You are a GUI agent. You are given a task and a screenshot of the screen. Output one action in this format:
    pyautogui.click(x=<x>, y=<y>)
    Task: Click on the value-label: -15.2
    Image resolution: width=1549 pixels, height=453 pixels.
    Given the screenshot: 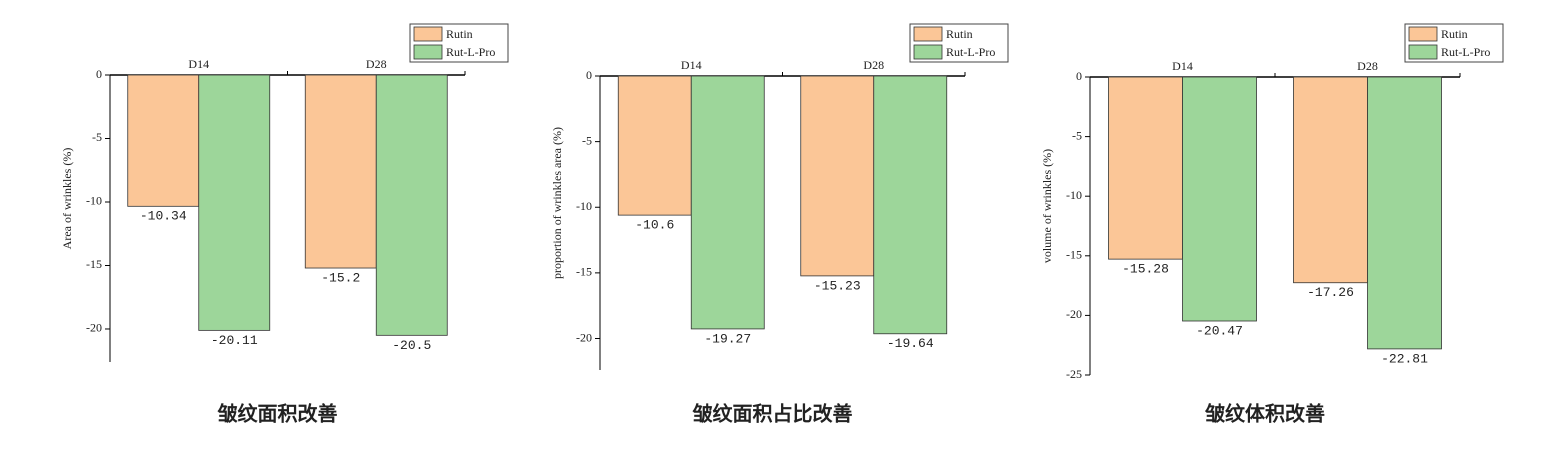 What is the action you would take?
    pyautogui.click(x=340, y=277)
    